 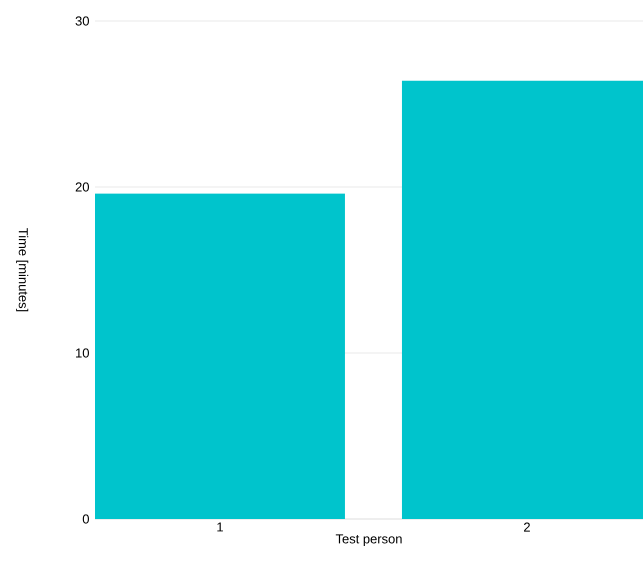 I want to click on y-axis-title: Time [minutes], so click(x=22, y=270).